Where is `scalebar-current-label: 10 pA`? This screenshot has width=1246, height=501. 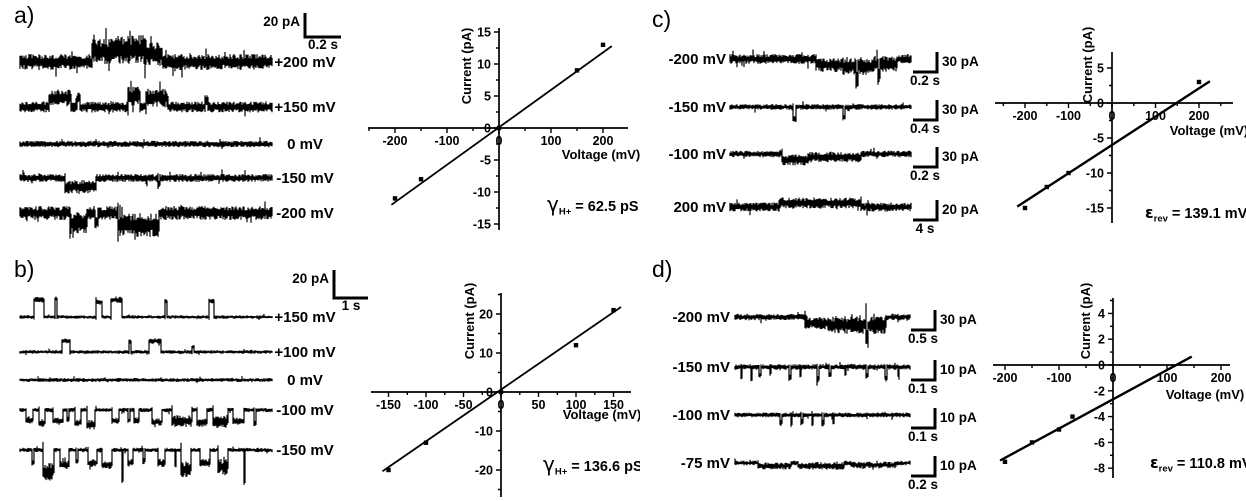 scalebar-current-label: 10 pA is located at coordinates (958, 417).